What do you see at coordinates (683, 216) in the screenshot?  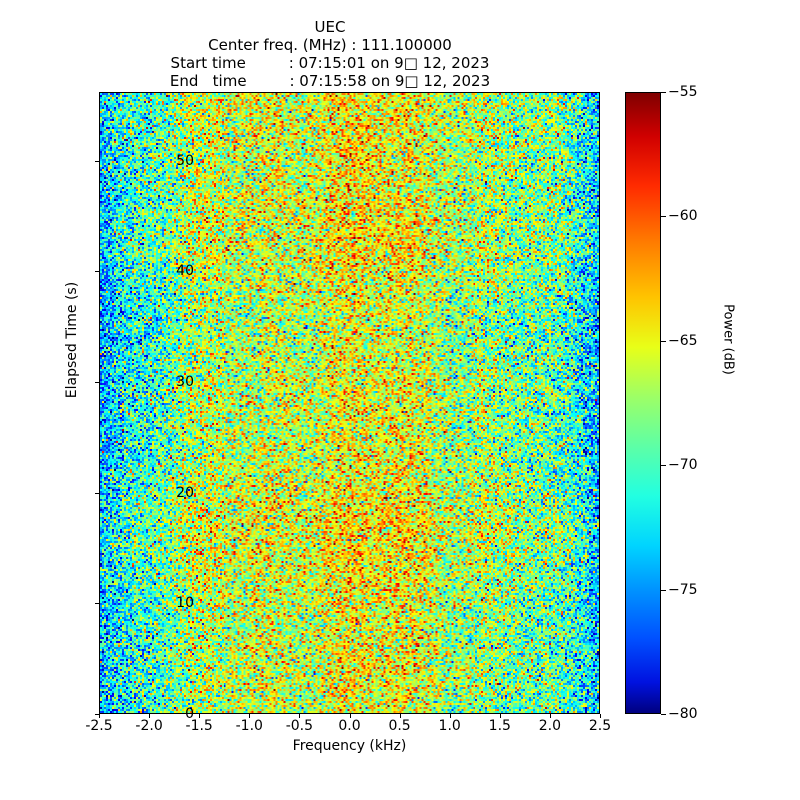 I see `colorbar-tick-label: −60` at bounding box center [683, 216].